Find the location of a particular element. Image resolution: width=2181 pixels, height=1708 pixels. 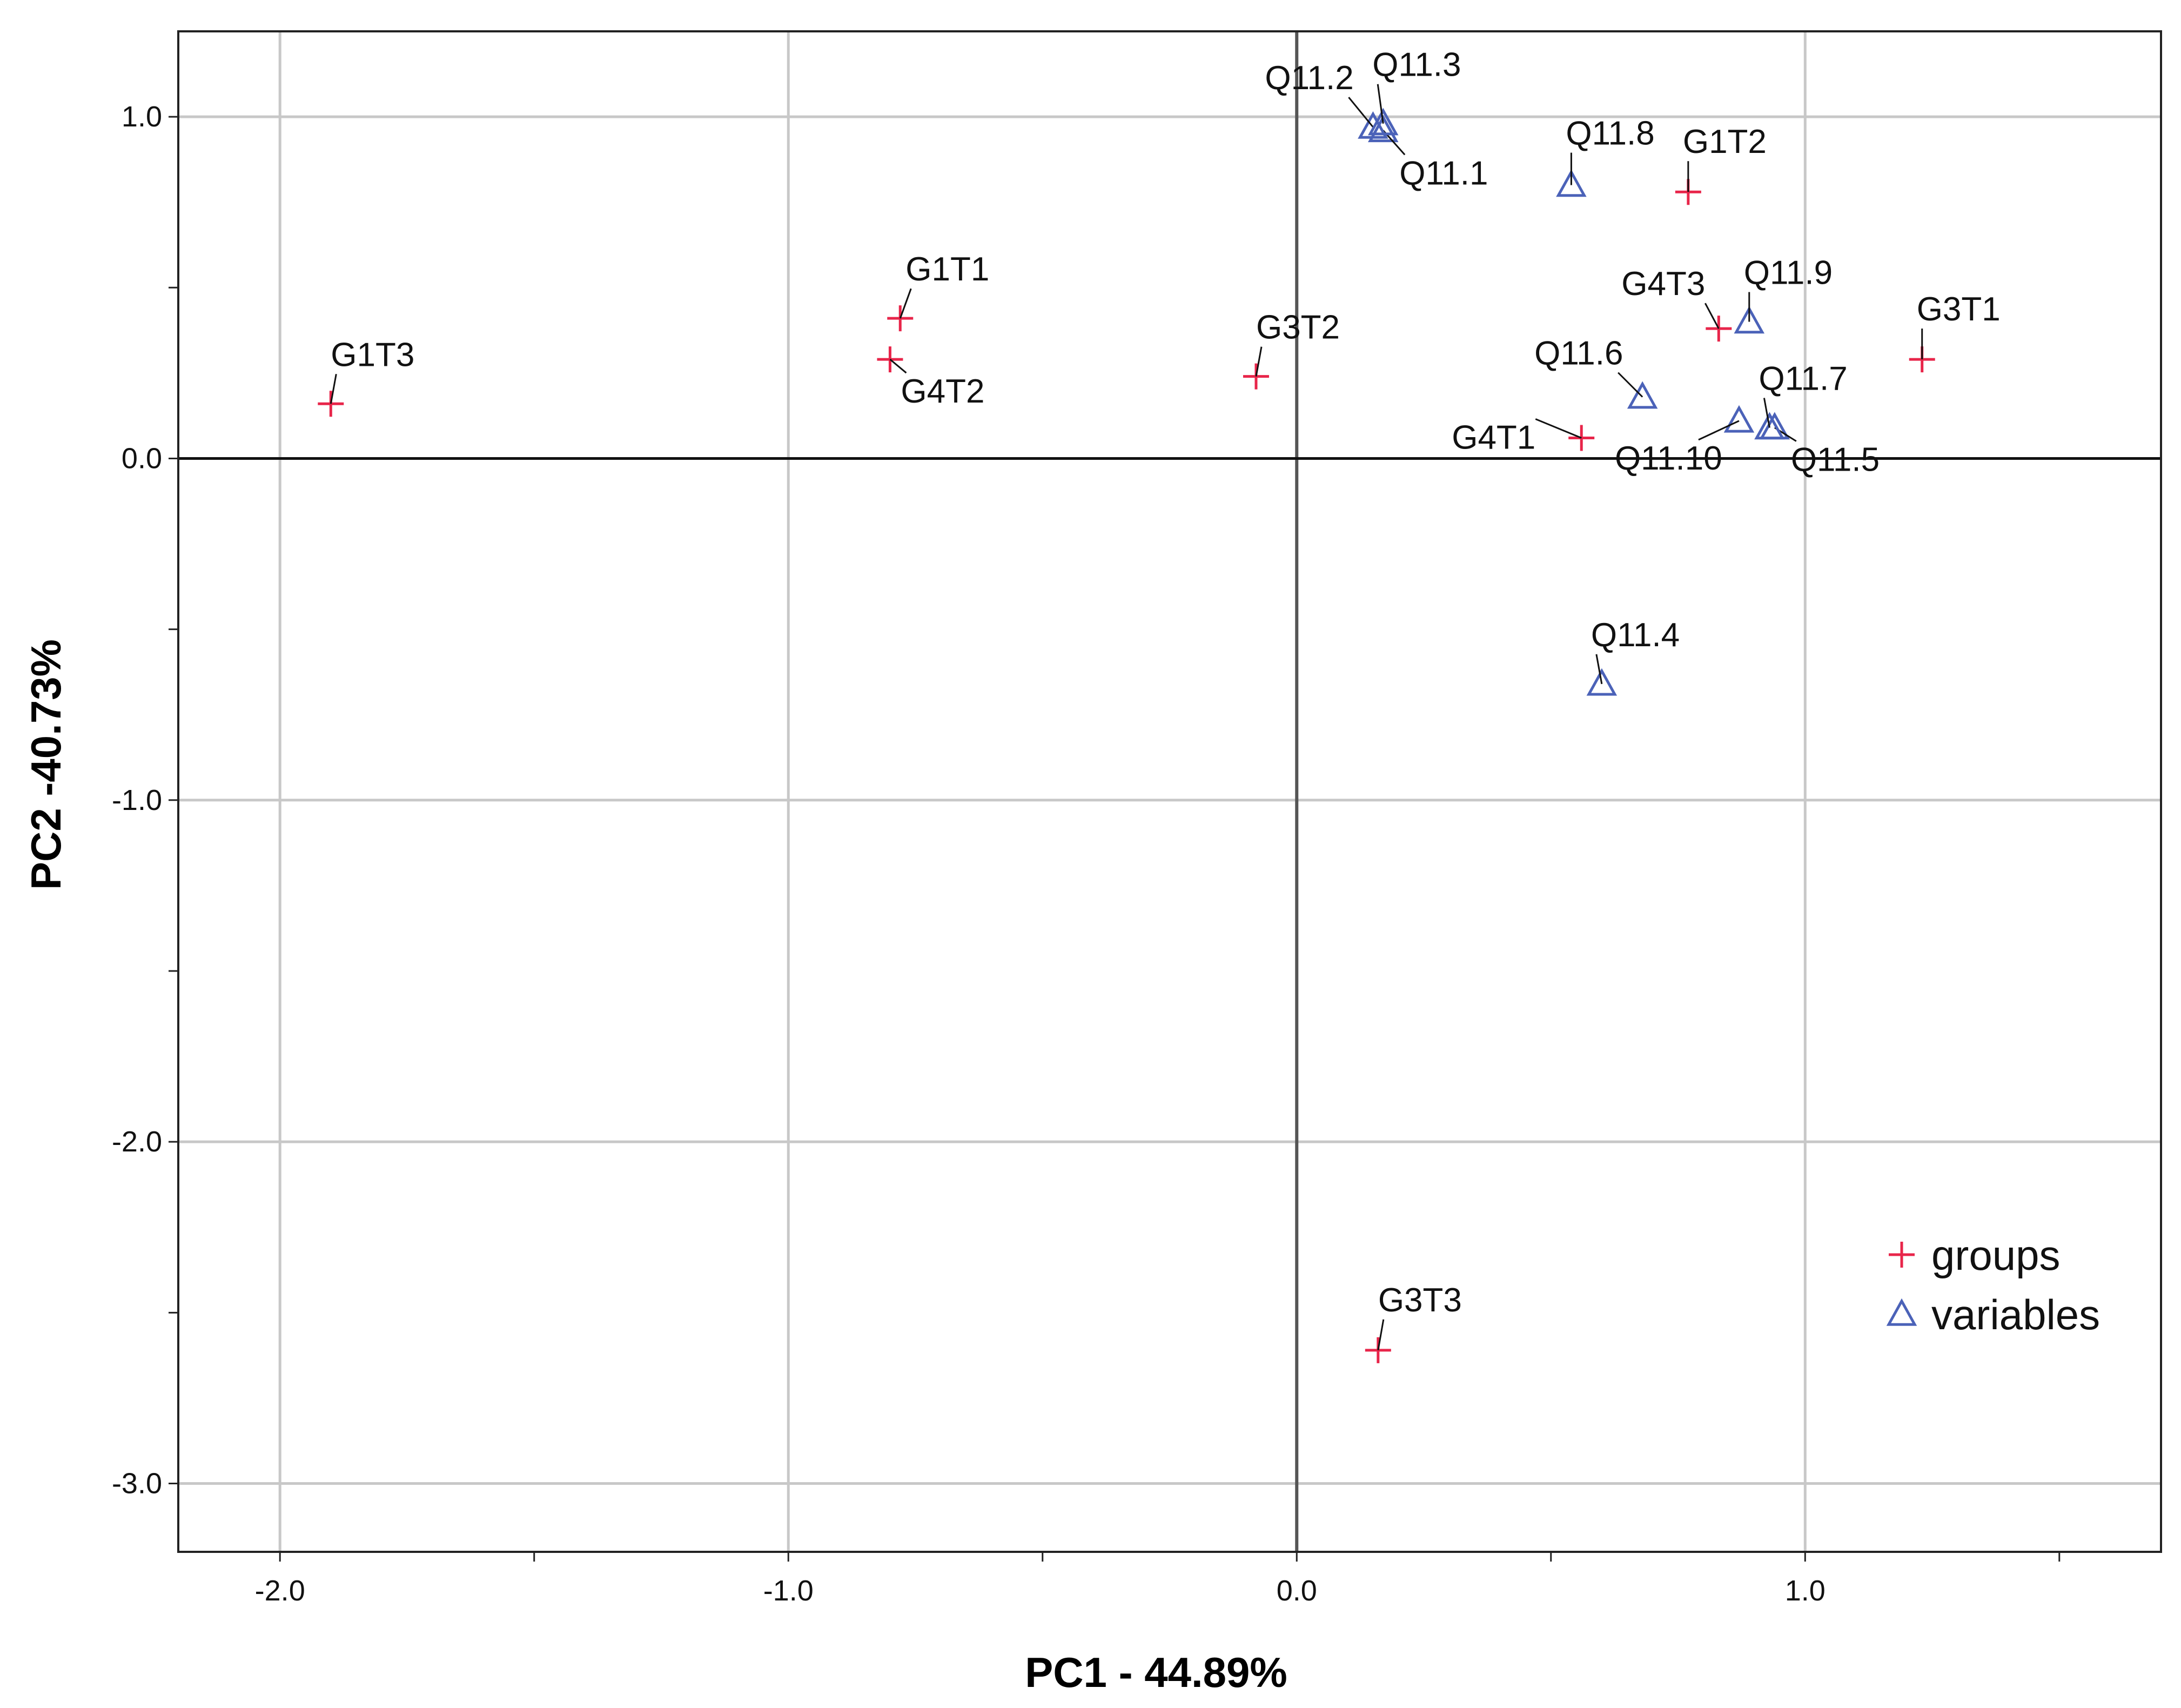

data-point-q11-7: Q11.7 is located at coordinates (1801, 400).